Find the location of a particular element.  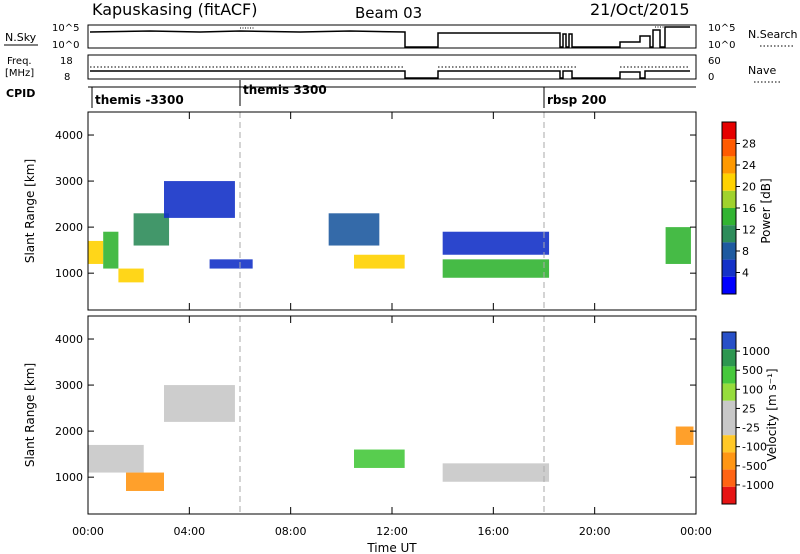

x-tick-label-5: 20:00 is located at coordinates (595, 531).